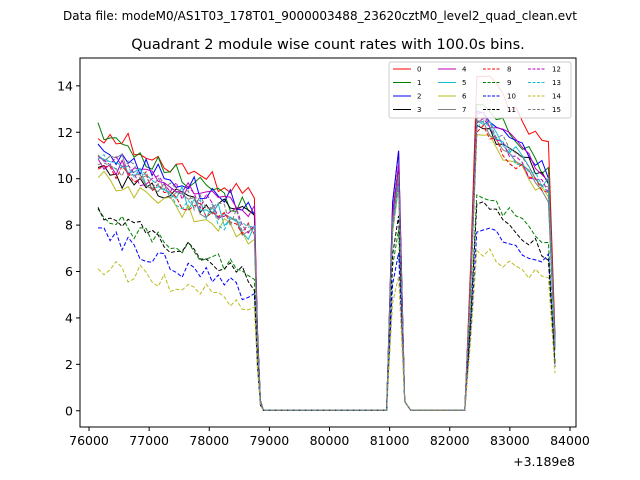 This screenshot has width=640, height=480. What do you see at coordinates (149, 440) in the screenshot?
I see `x-tick-label: 77000` at bounding box center [149, 440].